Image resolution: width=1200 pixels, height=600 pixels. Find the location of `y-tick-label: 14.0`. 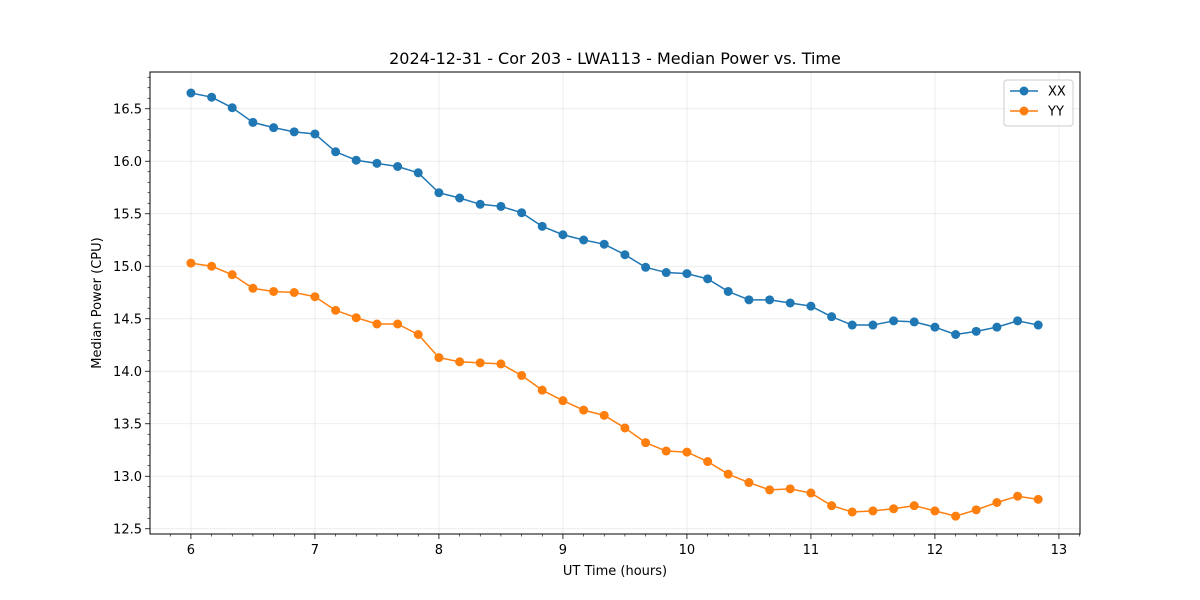

y-tick-label: 14.0 is located at coordinates (127, 372).